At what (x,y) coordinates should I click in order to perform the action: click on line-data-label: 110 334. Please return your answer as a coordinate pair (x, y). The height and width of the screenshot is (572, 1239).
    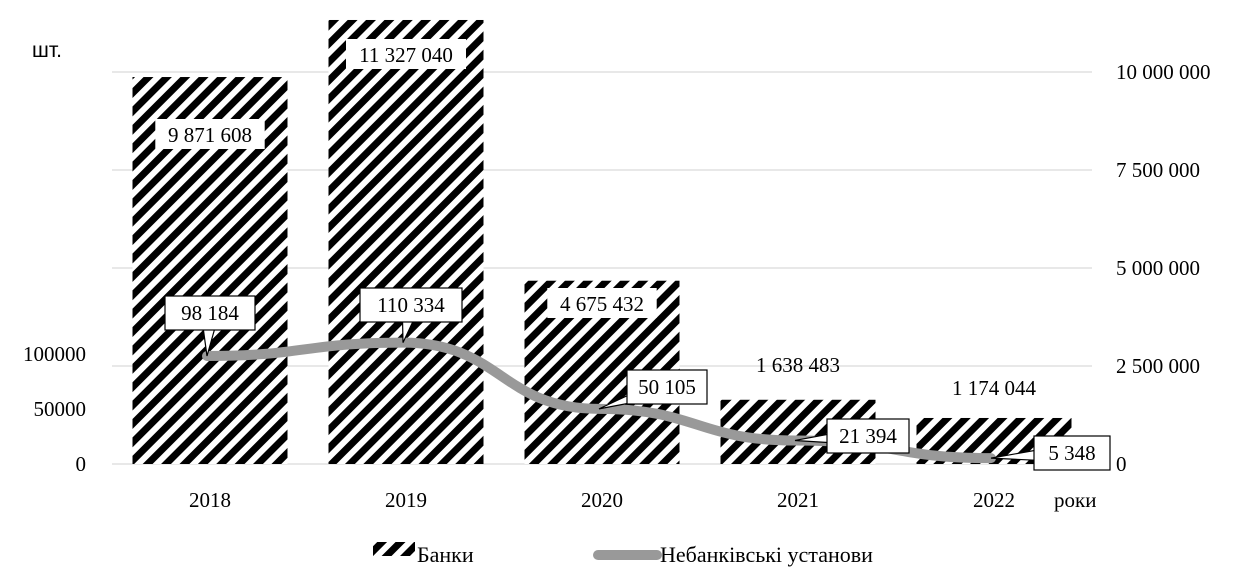
    Looking at the image, I should click on (411, 315).